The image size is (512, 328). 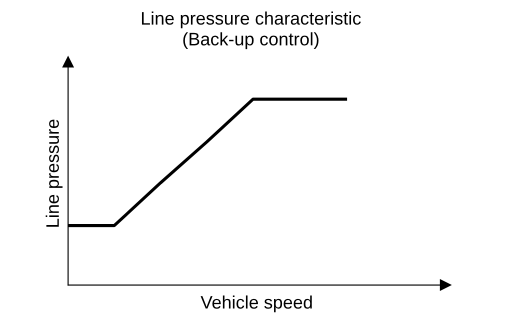 I want to click on x-axis-title: Vehicle speed, so click(x=256, y=303).